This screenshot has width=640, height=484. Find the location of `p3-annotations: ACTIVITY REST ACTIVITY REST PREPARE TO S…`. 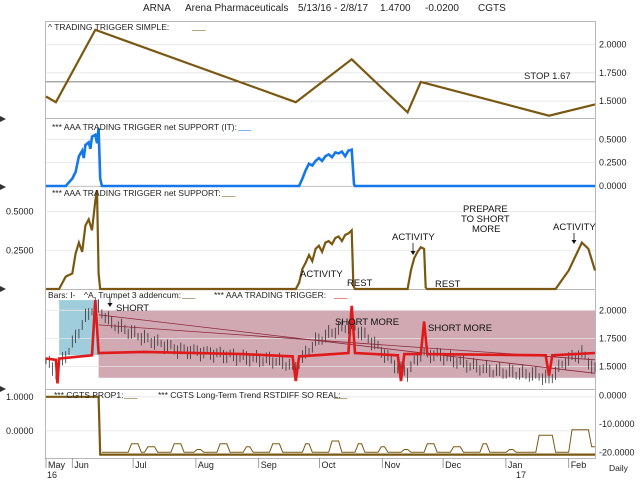

p3-annotations: ACTIVITY REST ACTIVITY REST PREPARE TO S… is located at coordinates (448, 247).